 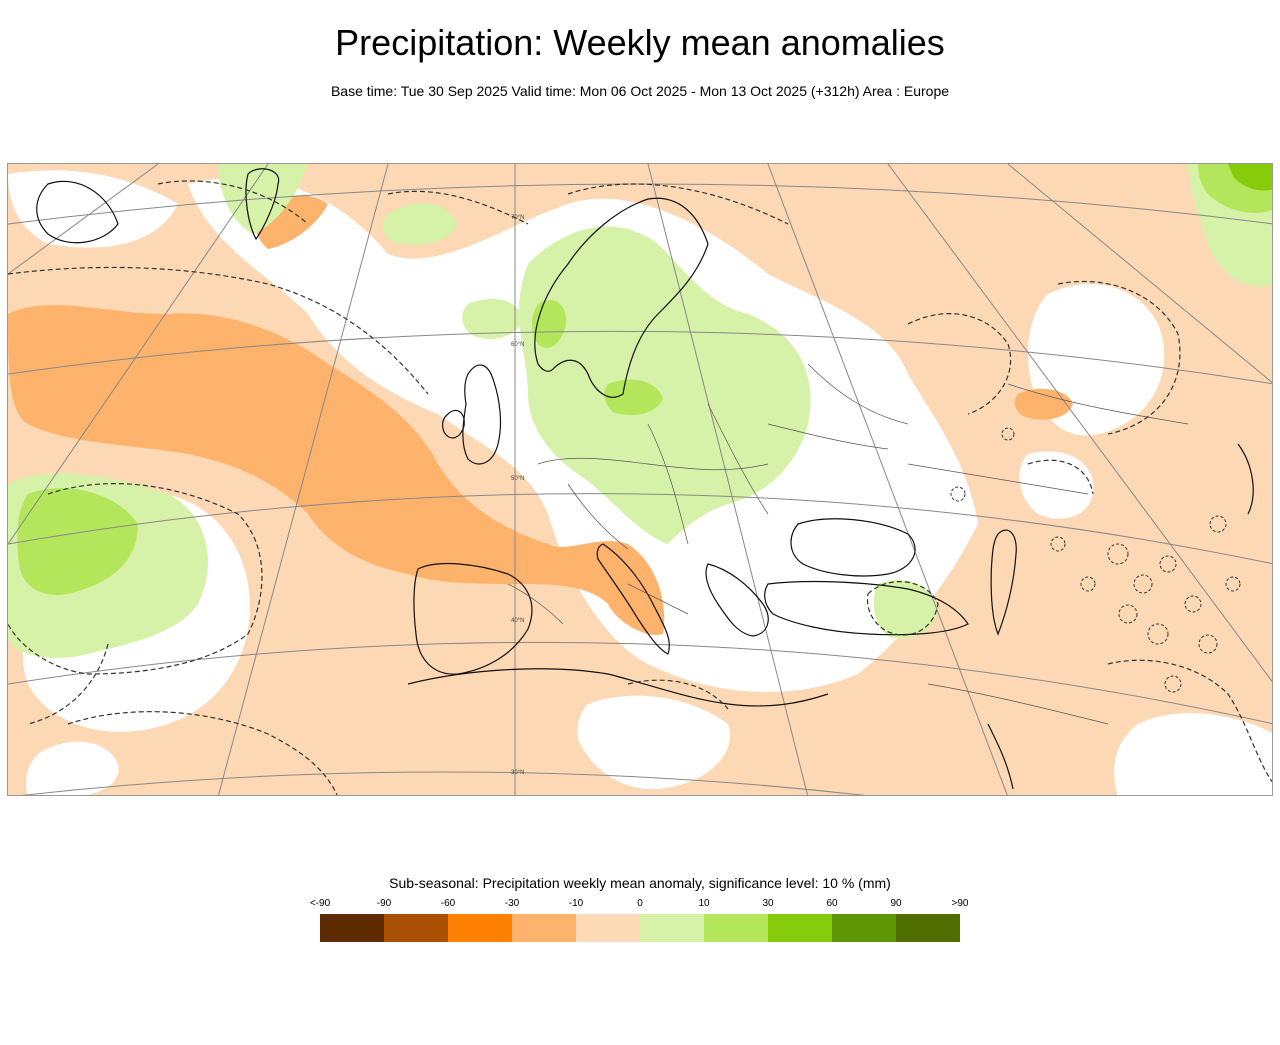 What do you see at coordinates (768, 903) in the screenshot?
I see `legend-tick: 30` at bounding box center [768, 903].